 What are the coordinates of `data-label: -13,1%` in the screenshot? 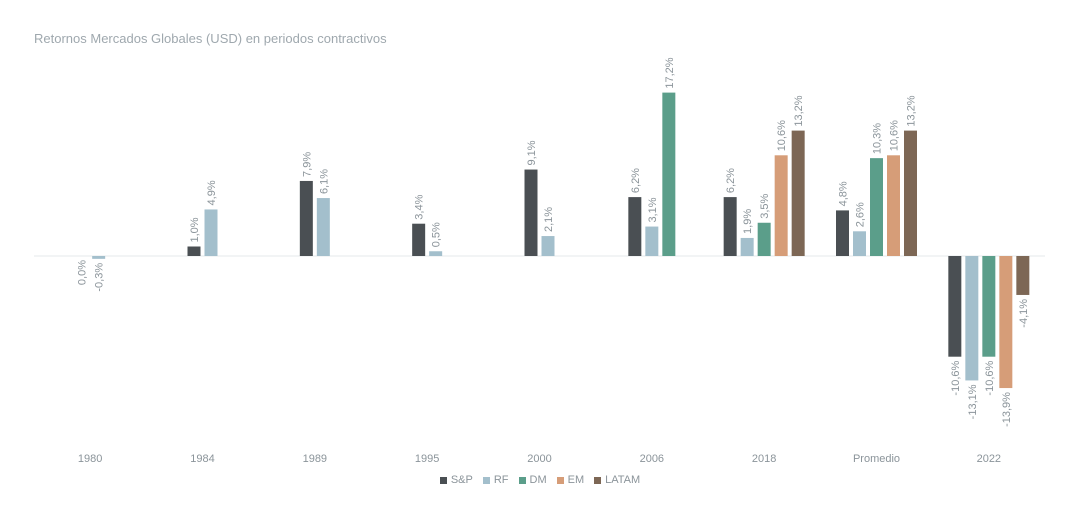 It's located at (973, 401).